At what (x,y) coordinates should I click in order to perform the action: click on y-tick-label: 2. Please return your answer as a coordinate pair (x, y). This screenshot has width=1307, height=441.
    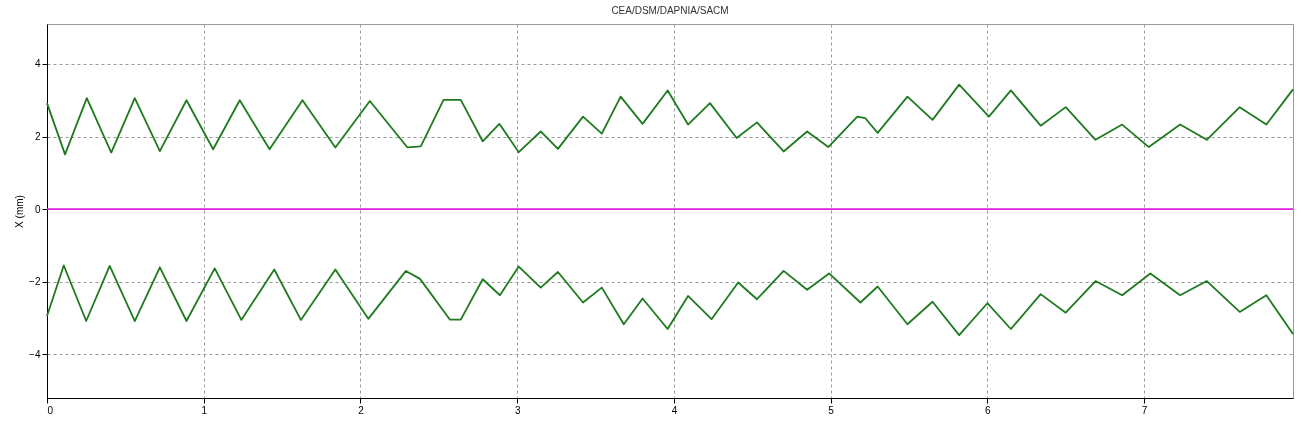
    Looking at the image, I should click on (37, 137).